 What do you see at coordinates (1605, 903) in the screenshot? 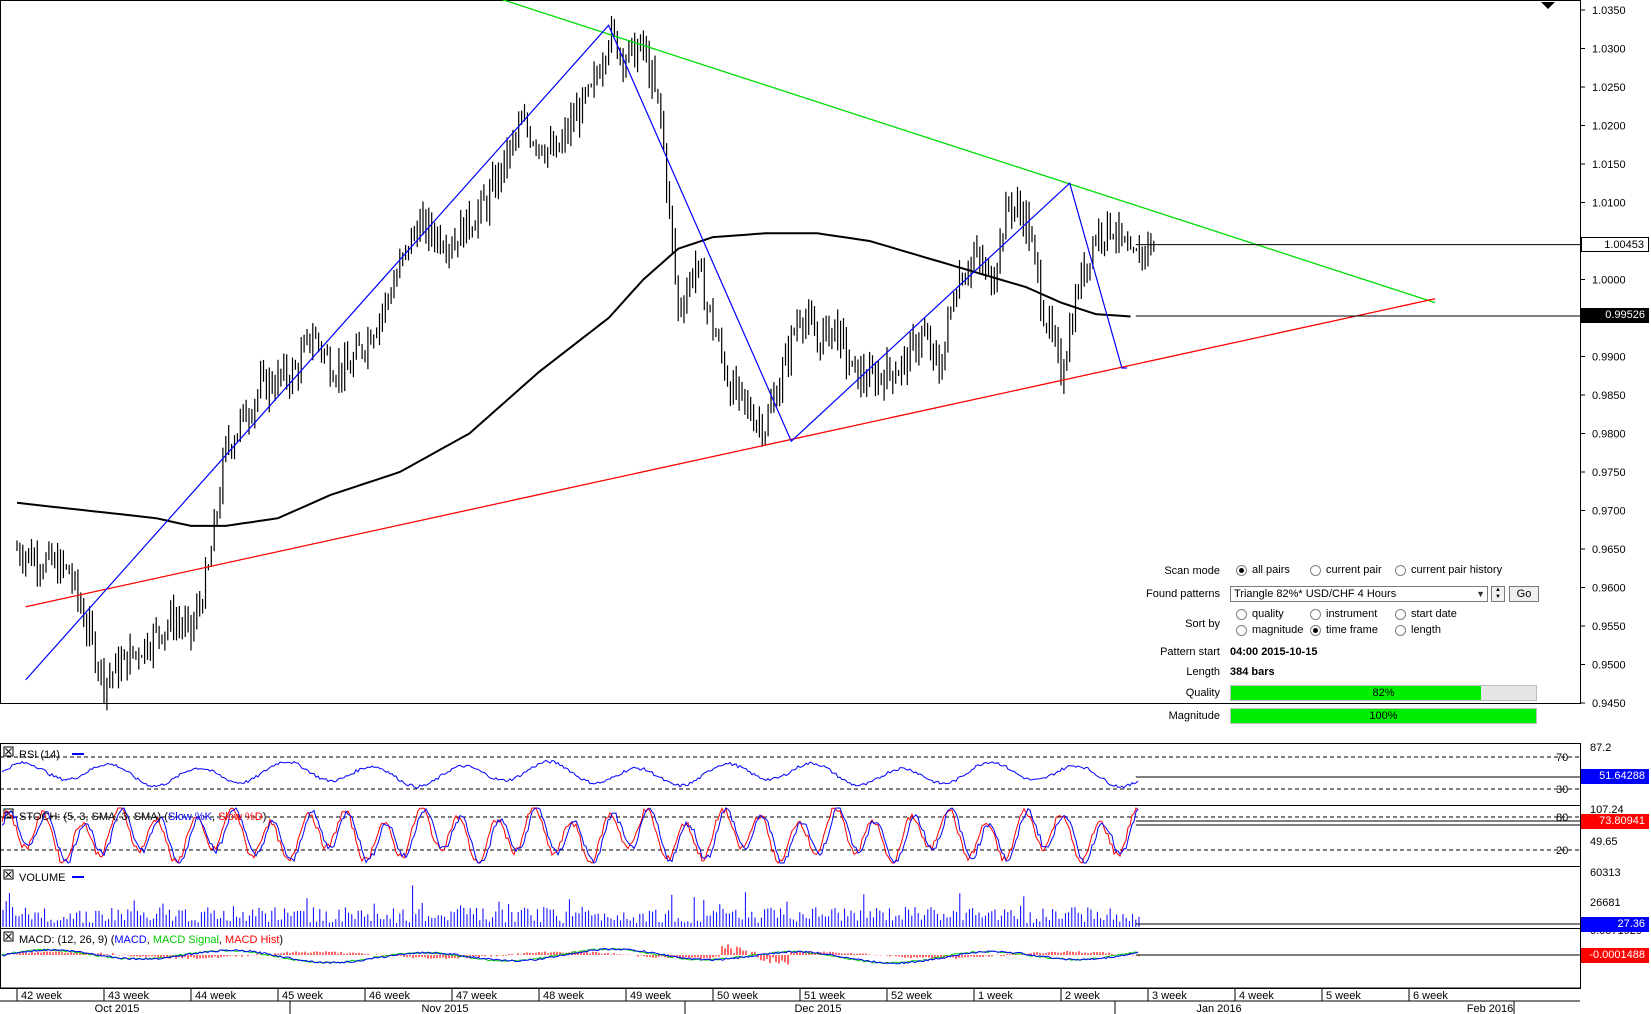
I see `volume-axis-mid: 26681` at bounding box center [1605, 903].